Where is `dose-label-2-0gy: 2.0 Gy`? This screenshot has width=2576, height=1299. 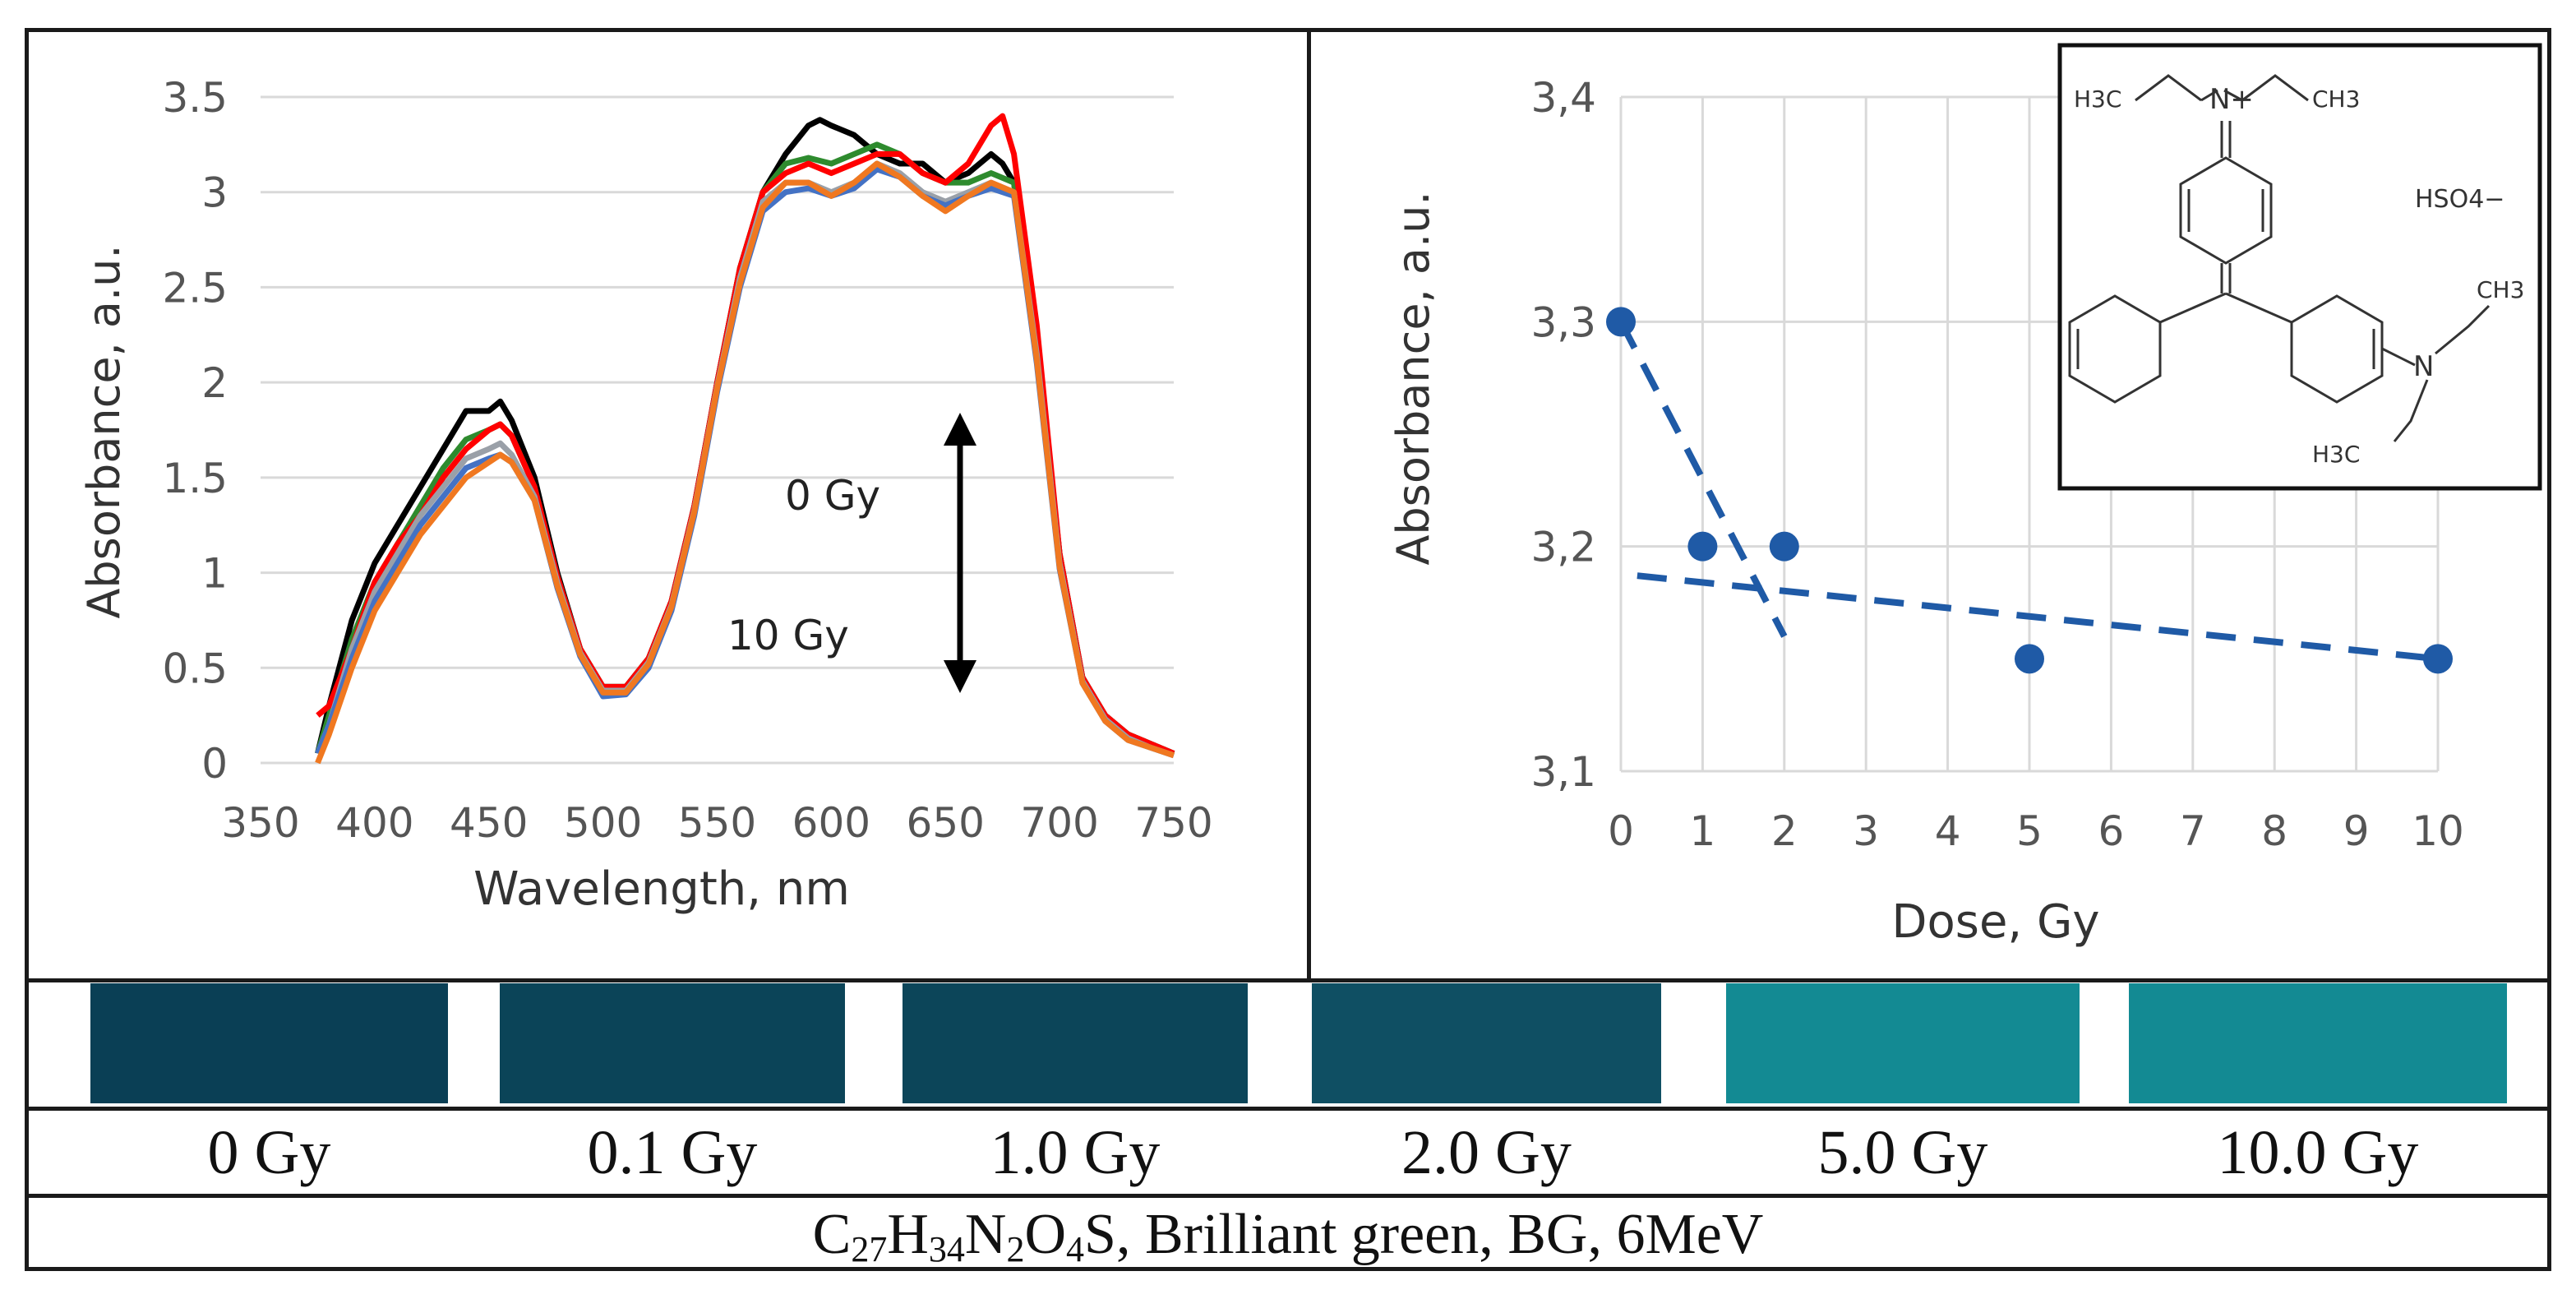
dose-label-2-0gy: 2.0 Gy is located at coordinates (1487, 1152).